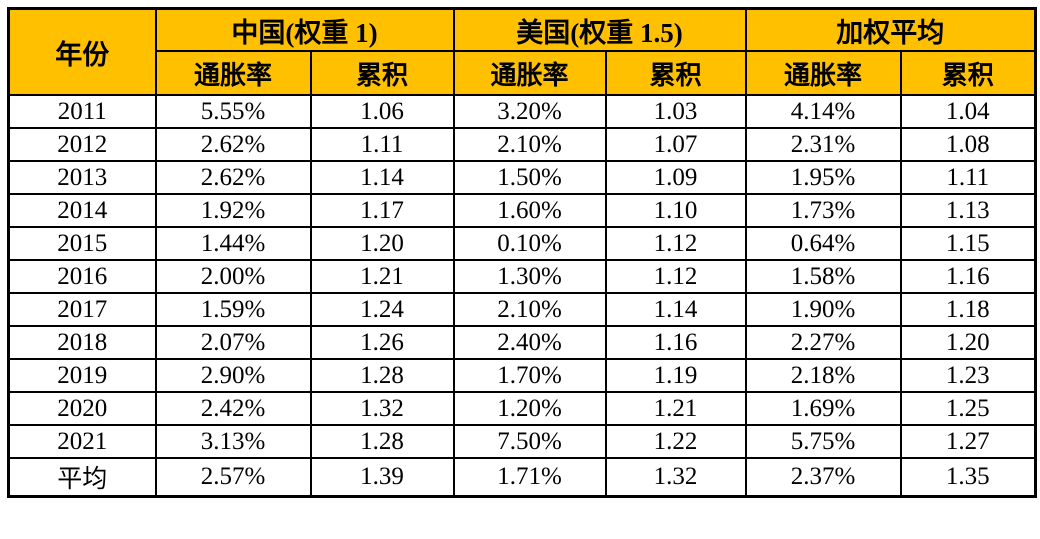  Describe the element at coordinates (233, 210) in the screenshot. I see `china-inflation-cell: 1.92%` at that location.